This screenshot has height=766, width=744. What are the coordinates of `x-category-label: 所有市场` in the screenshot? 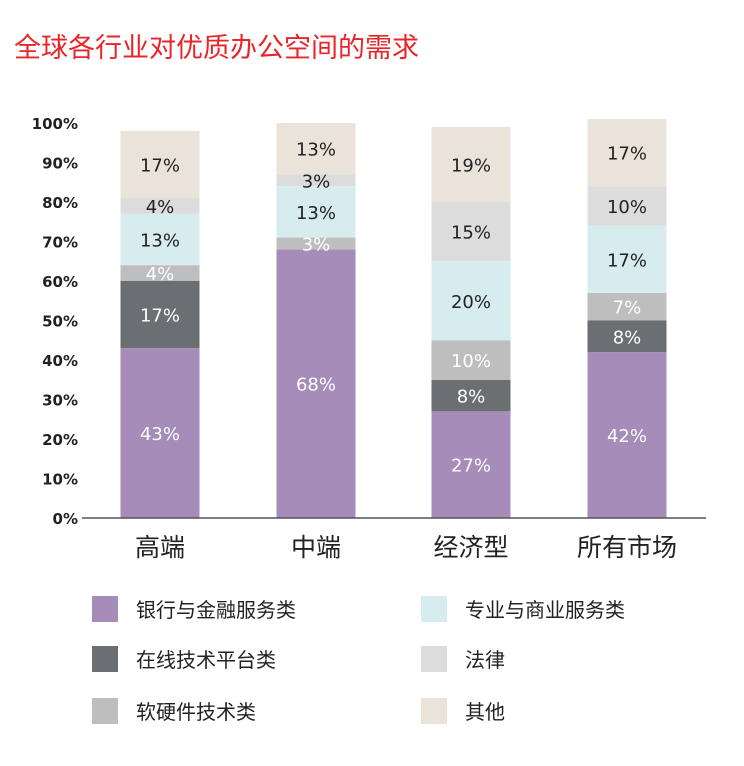 It's located at (627, 547).